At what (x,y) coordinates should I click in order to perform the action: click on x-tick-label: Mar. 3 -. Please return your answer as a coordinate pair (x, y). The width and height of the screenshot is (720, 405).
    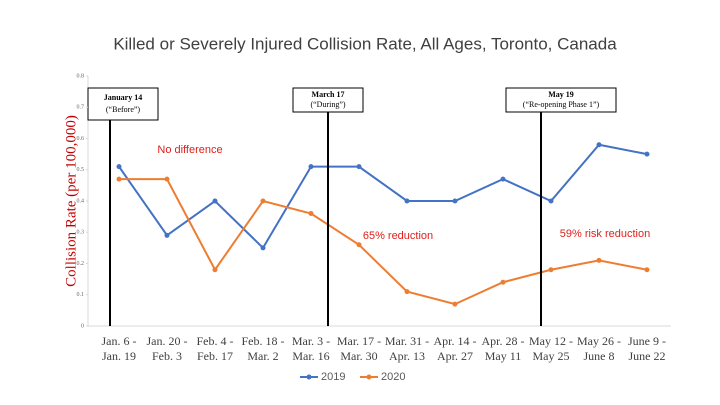
    Looking at the image, I should click on (311, 341).